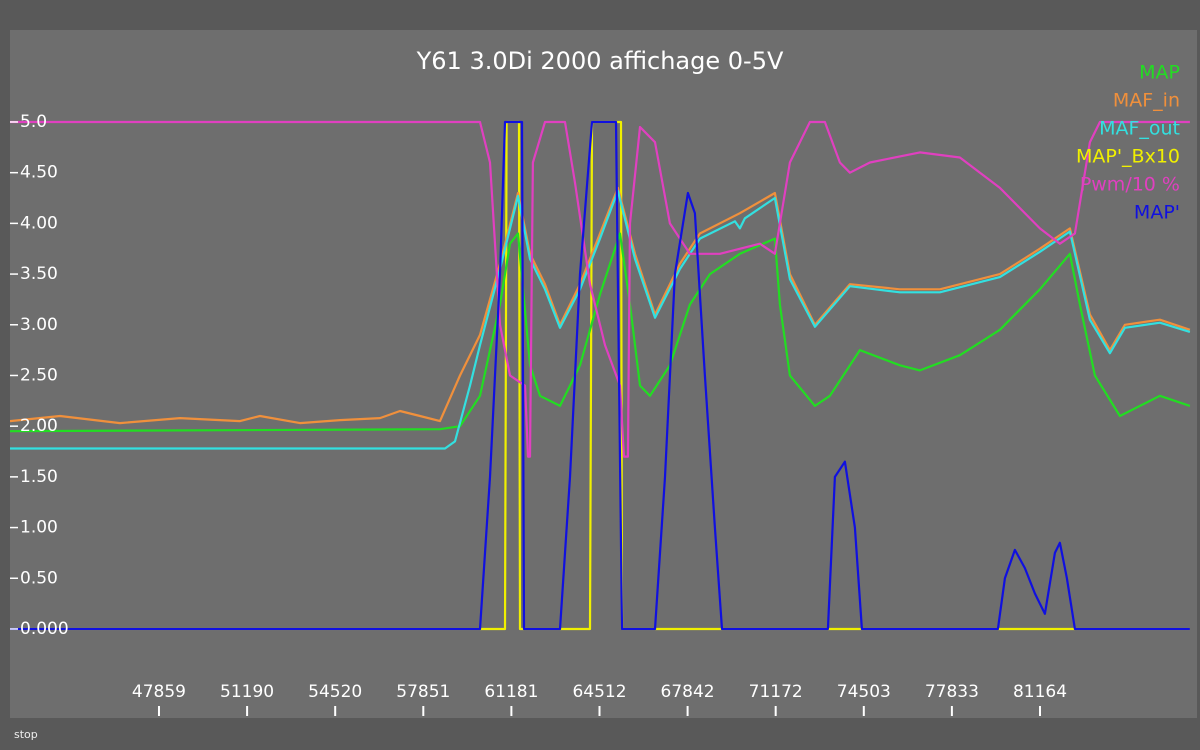 The image size is (1200, 750). What do you see at coordinates (39, 426) in the screenshot?
I see `y-tick-label: 2.00` at bounding box center [39, 426].